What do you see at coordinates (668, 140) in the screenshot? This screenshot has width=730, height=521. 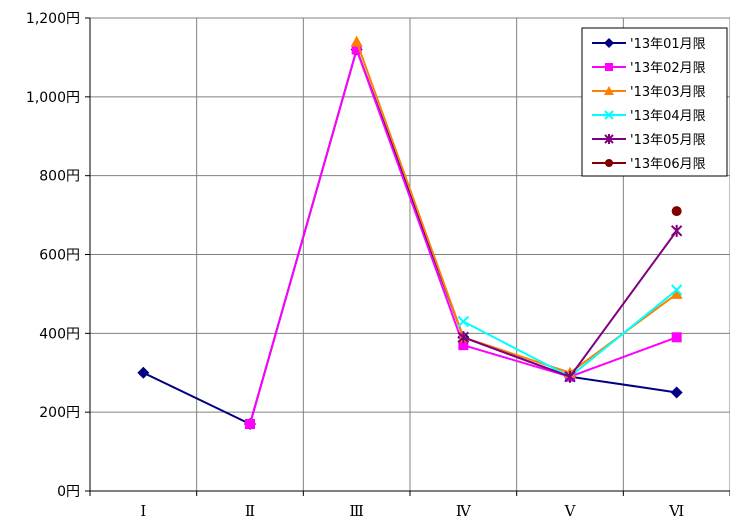 I see `legend-label: '13年05月限` at bounding box center [668, 140].